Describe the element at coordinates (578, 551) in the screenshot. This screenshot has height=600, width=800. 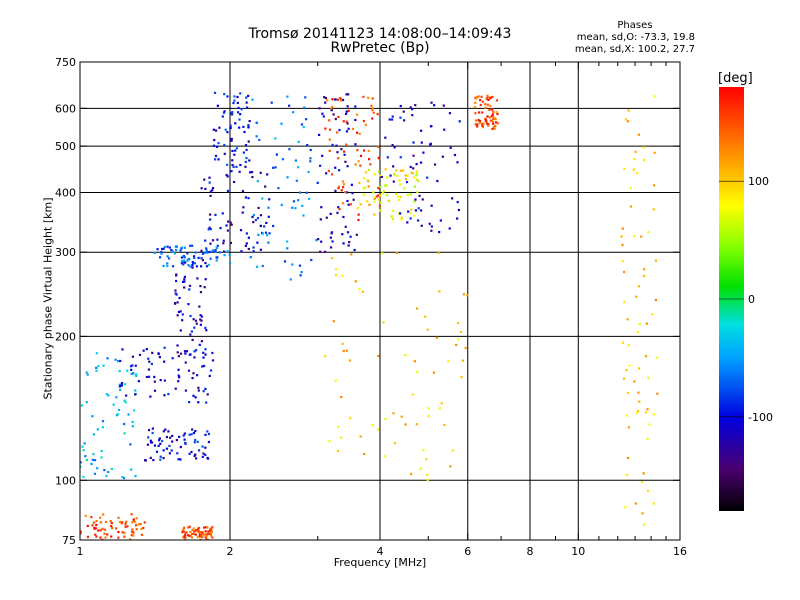
I see `x-tick-label: 10` at that location.